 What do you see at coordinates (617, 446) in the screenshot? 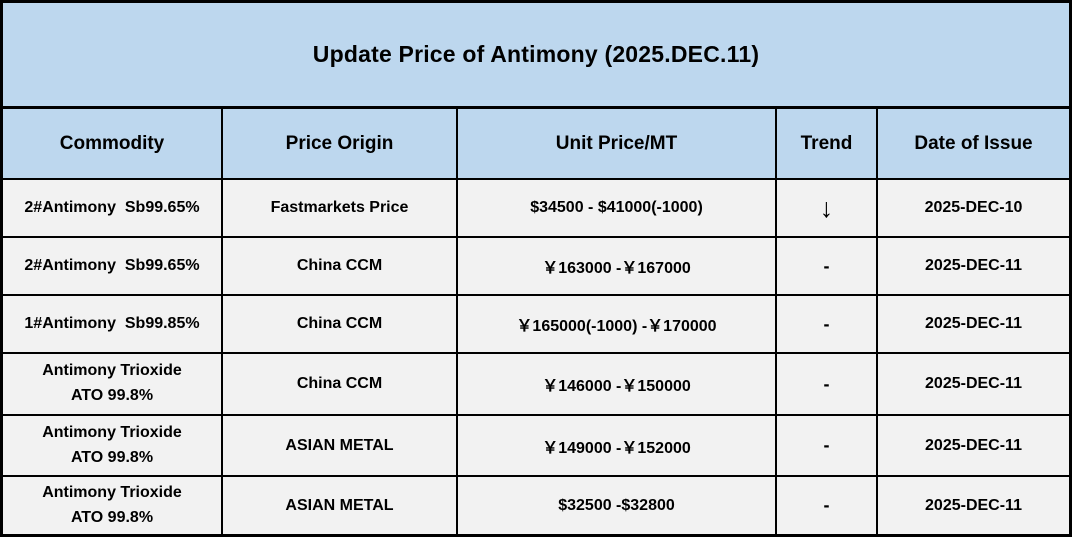
I see `unit-price-cell: ￥149000 -￥152000` at bounding box center [617, 446].